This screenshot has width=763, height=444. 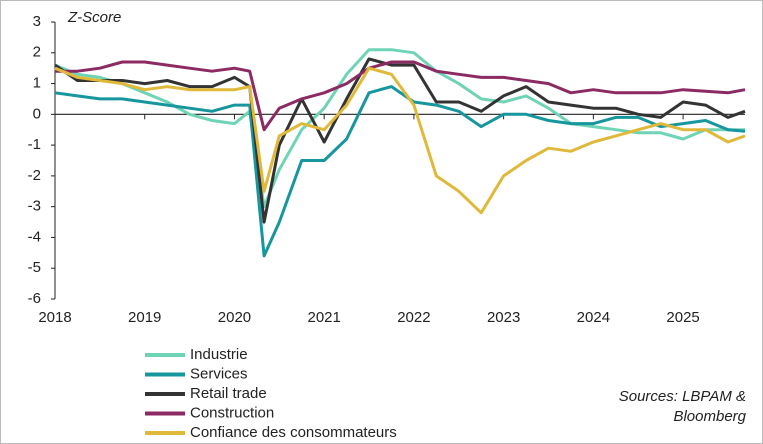 What do you see at coordinates (400, 96) in the screenshot?
I see `series-line` at bounding box center [400, 96].